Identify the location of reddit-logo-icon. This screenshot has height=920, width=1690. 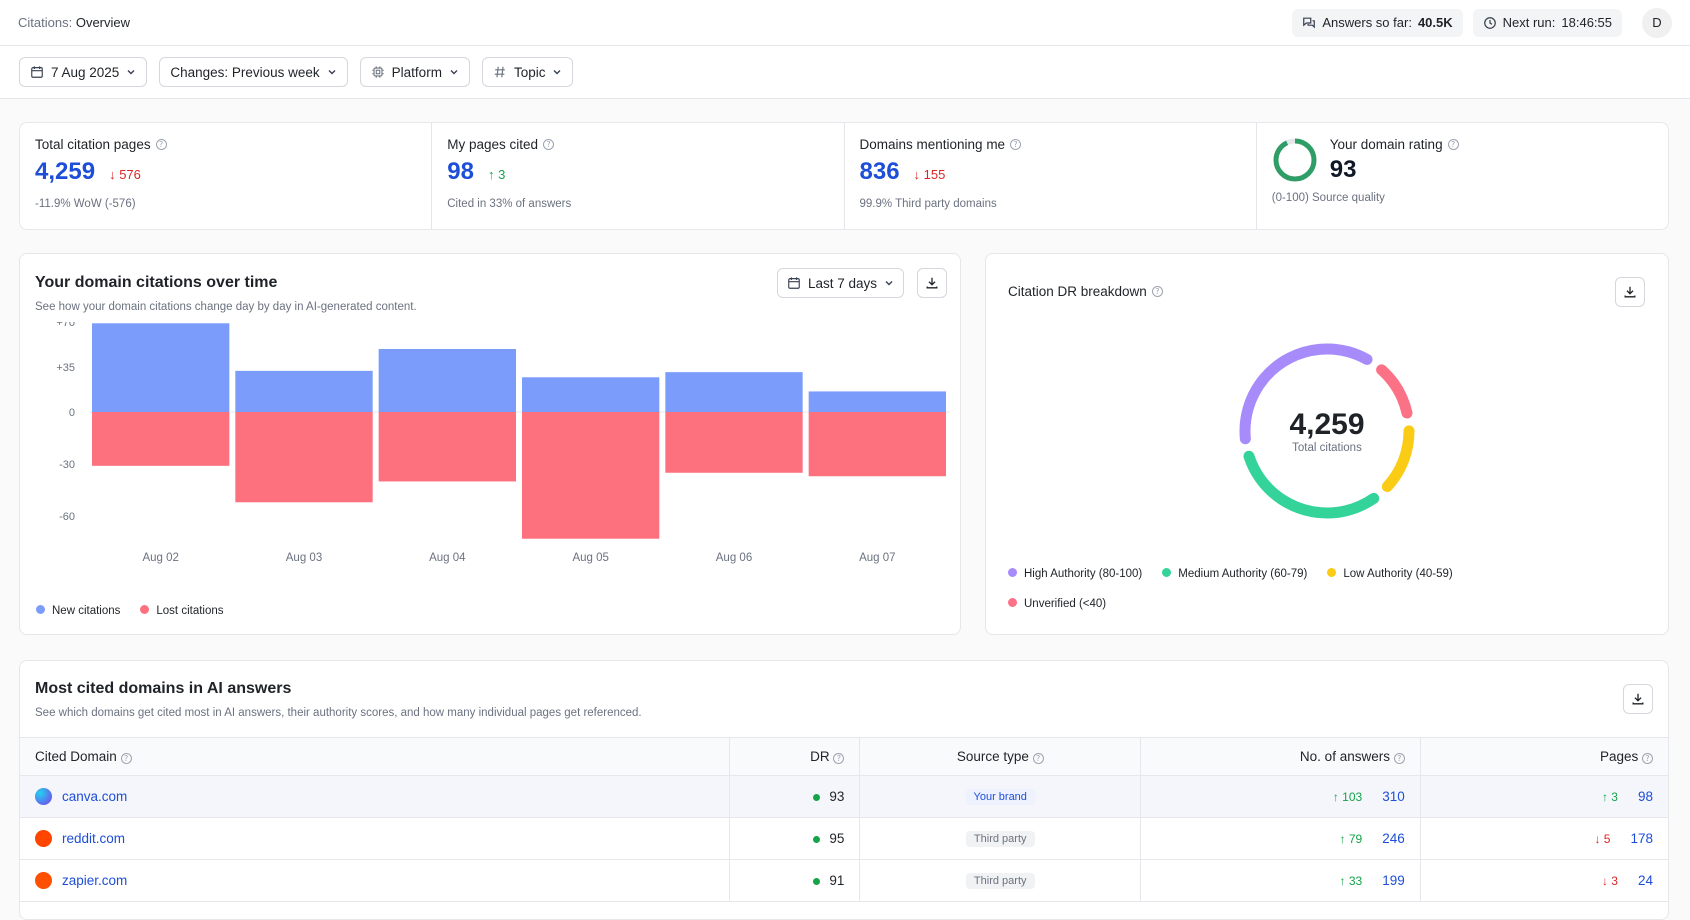
(43, 838).